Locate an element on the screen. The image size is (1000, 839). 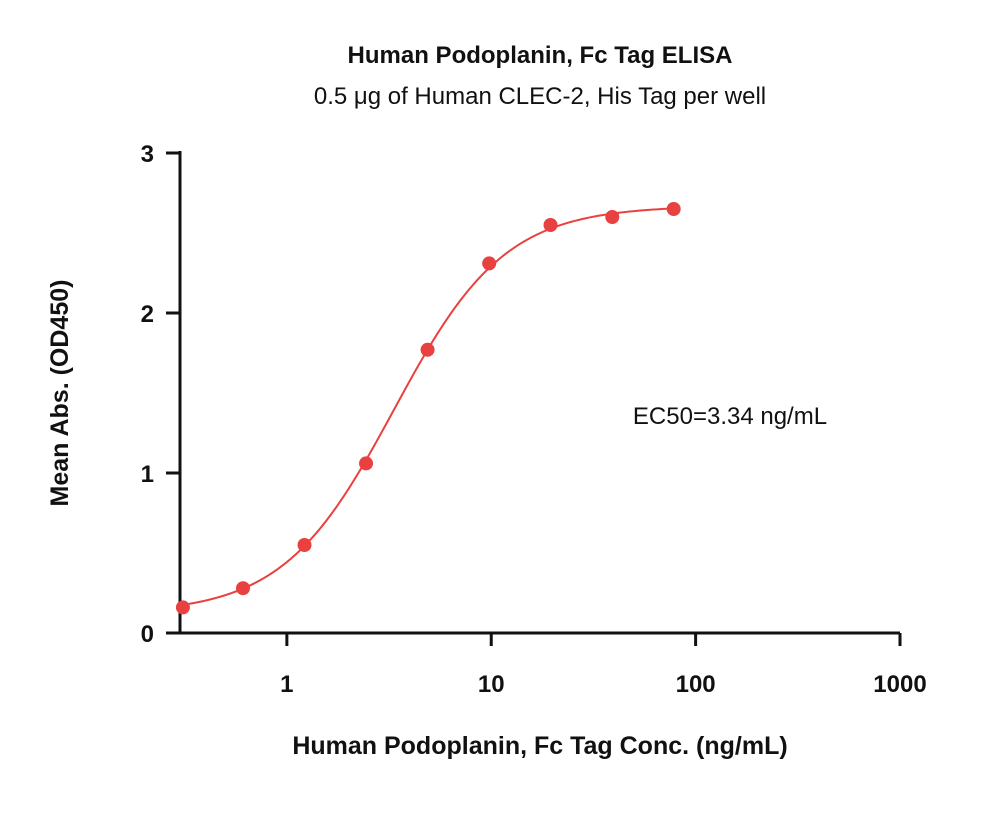
chart-title: Human Podoplanin, Fc Tag ELISA is located at coordinates (540, 55).